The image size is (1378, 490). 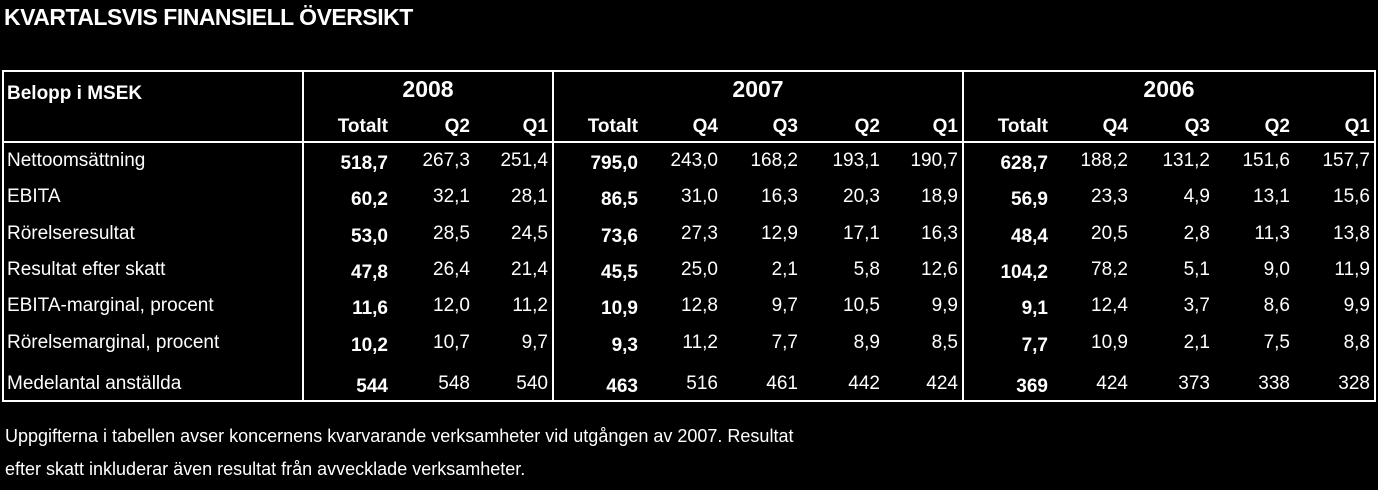 What do you see at coordinates (1109, 269) in the screenshot?
I see `cell: 78,2` at bounding box center [1109, 269].